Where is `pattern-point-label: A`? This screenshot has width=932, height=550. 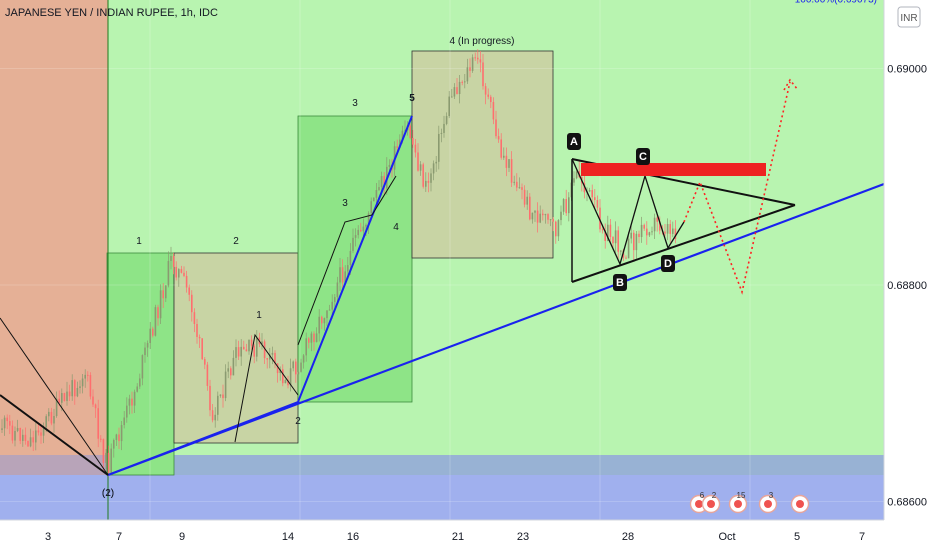
pattern-point-label: A is located at coordinates (574, 142).